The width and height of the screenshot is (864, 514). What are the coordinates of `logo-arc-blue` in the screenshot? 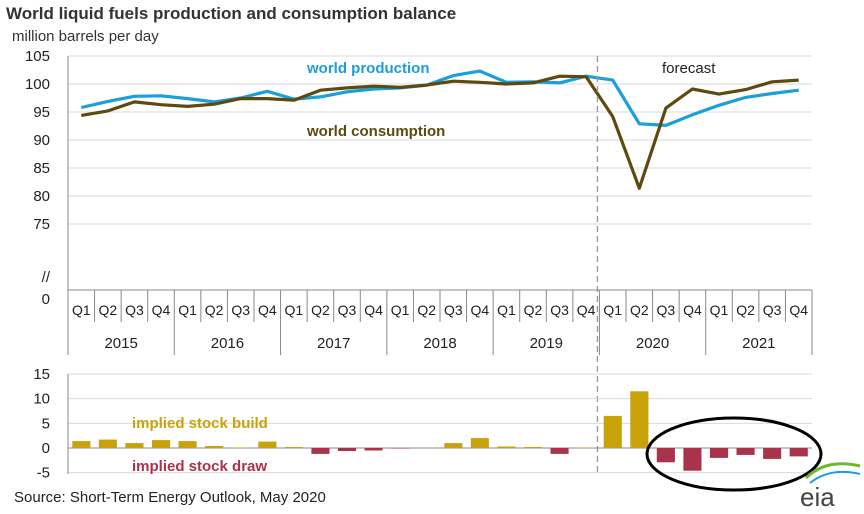 It's located at (835, 477).